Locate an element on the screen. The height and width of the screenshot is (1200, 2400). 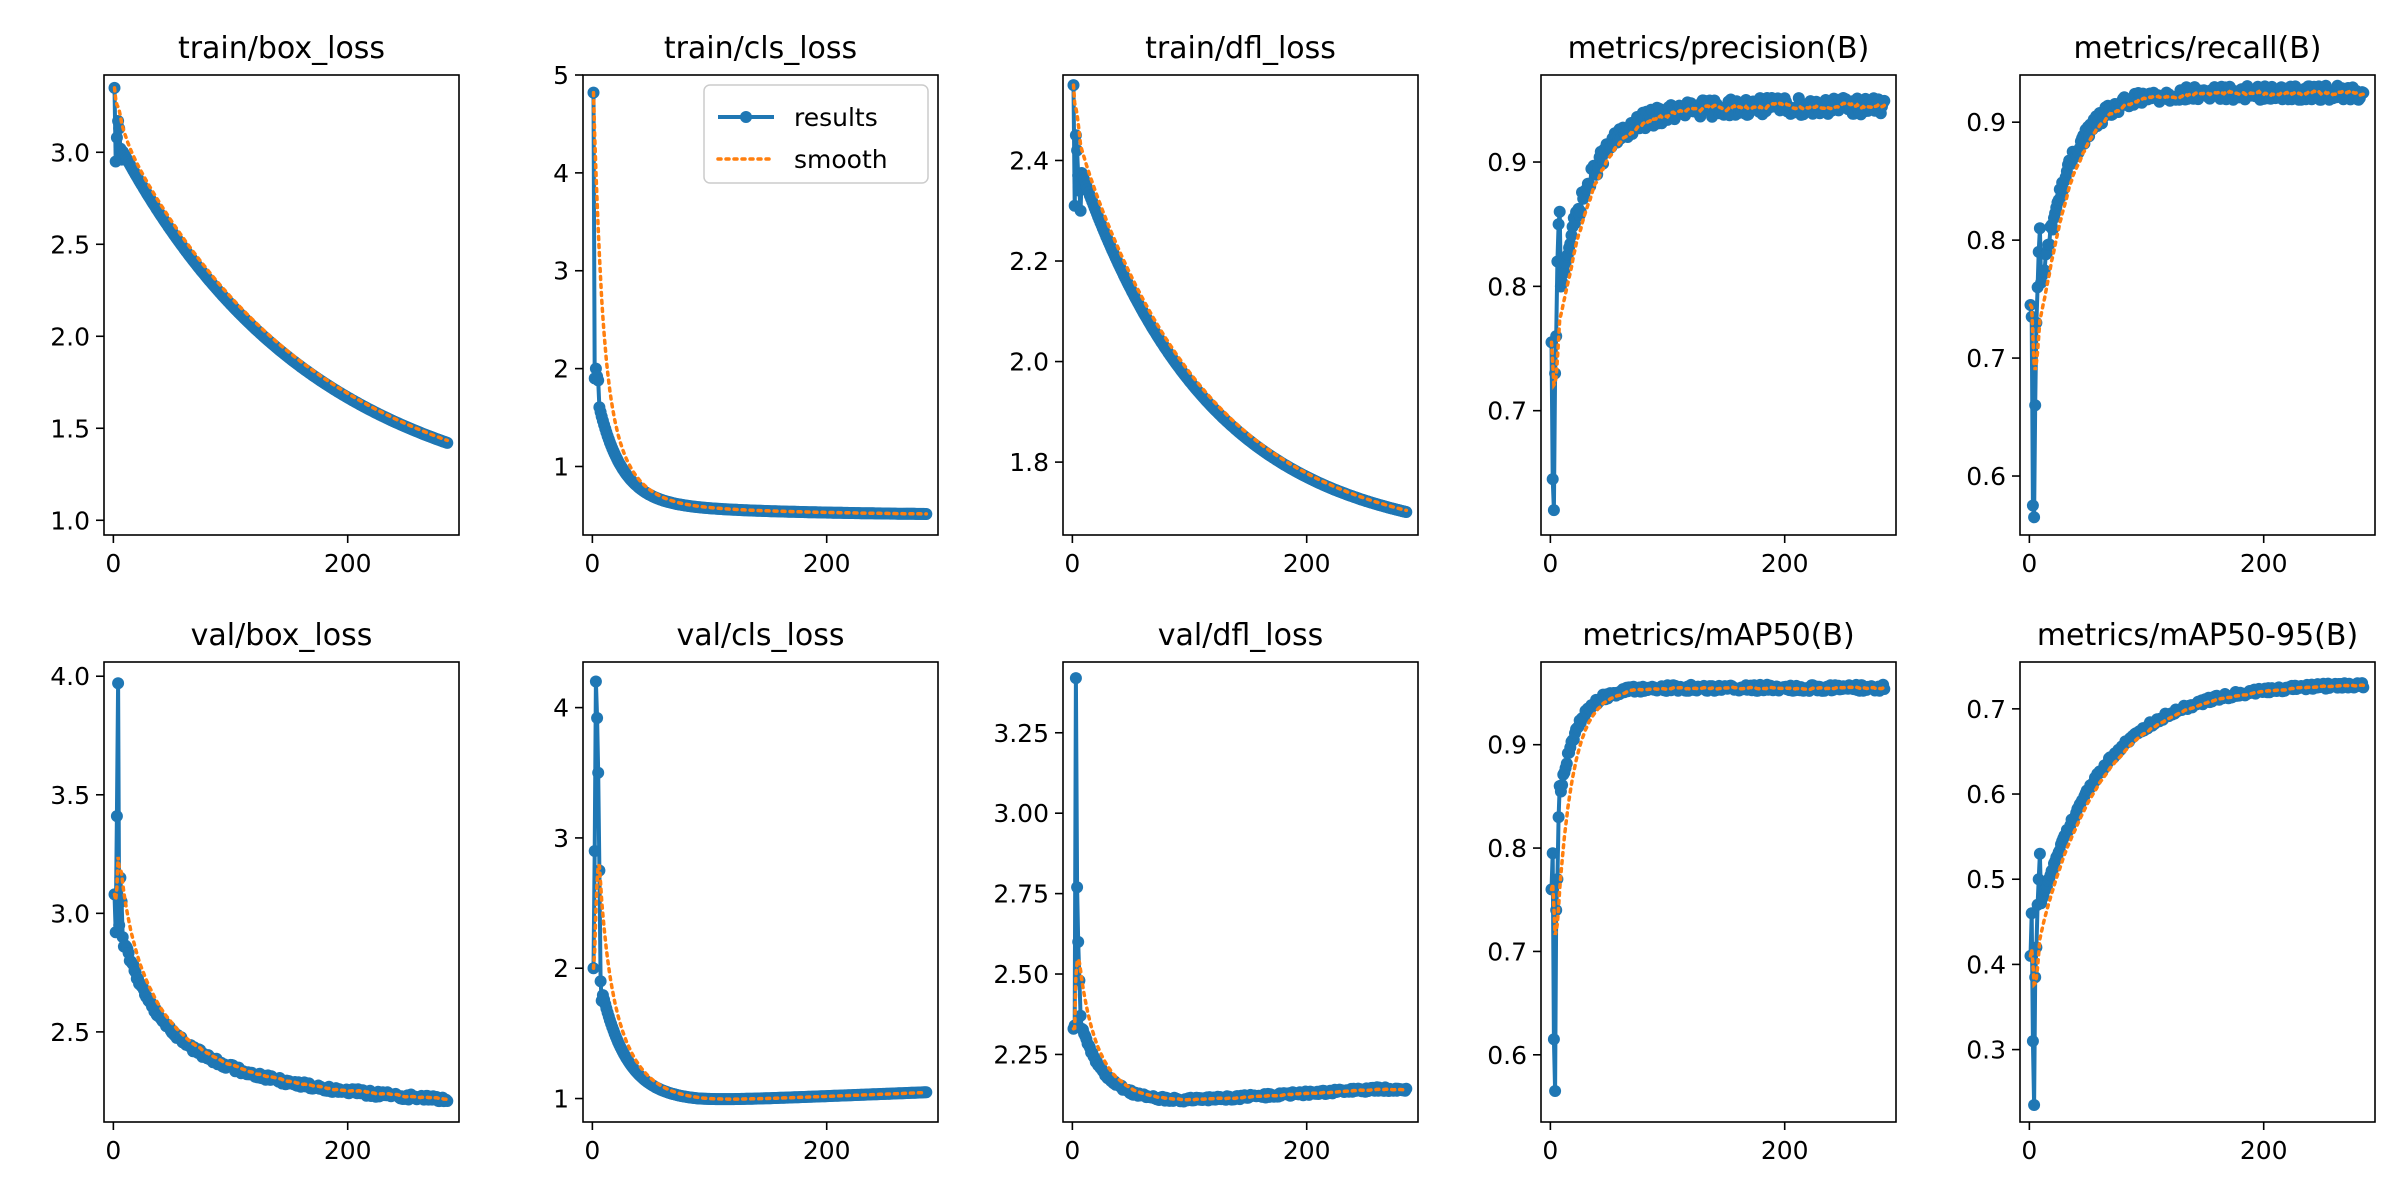
subplot-3: train/dfl_loss 0 200 1.8 2.0 2.2 2.4 is located at coordinates (1214, 304).